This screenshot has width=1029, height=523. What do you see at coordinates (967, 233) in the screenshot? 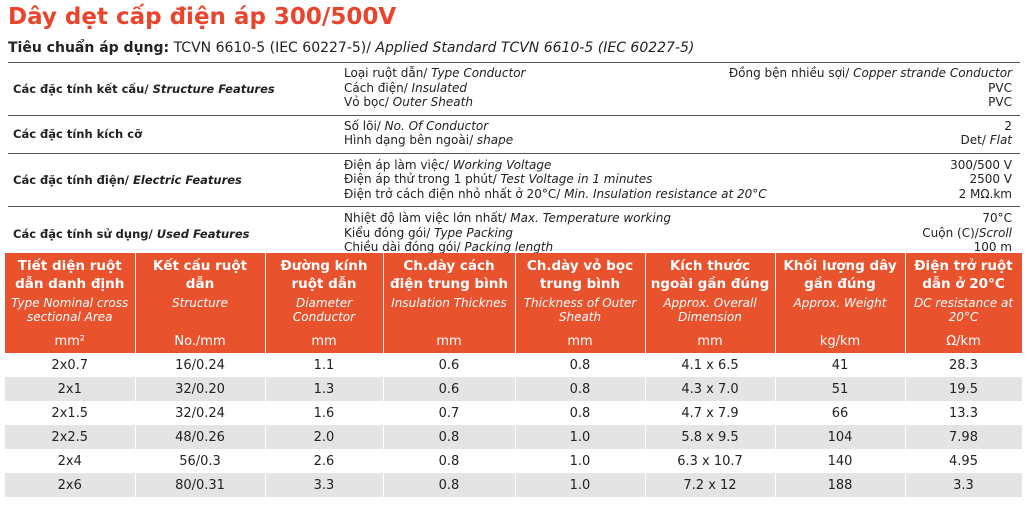
I see `value: Cuộn (C)/Scroll` at bounding box center [967, 233].